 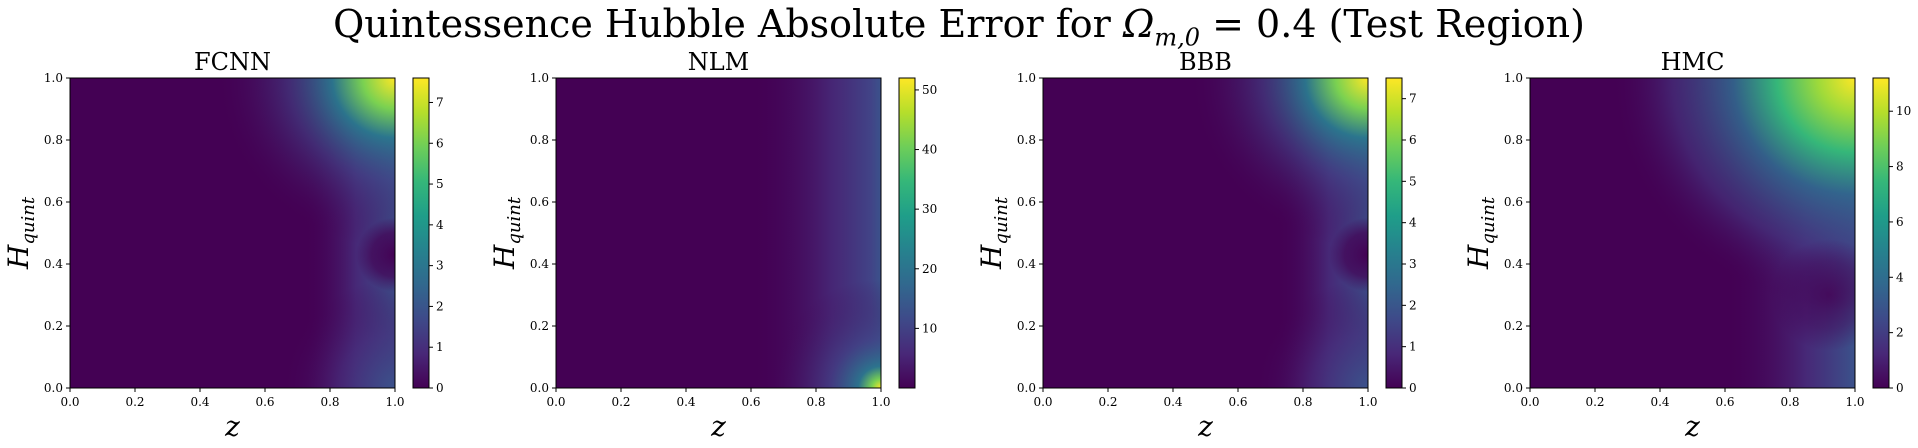 What do you see at coordinates (1177, 37) in the screenshot?
I see `title-subscript: m,0` at bounding box center [1177, 37].